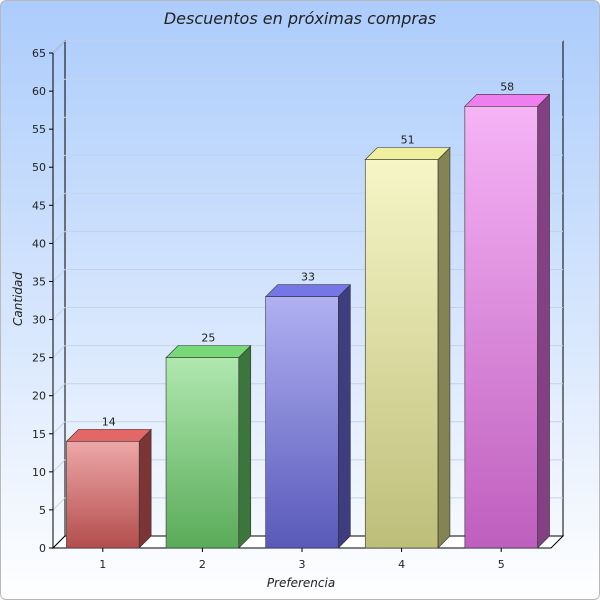  I want to click on y-tick-label: 5, so click(42, 510).